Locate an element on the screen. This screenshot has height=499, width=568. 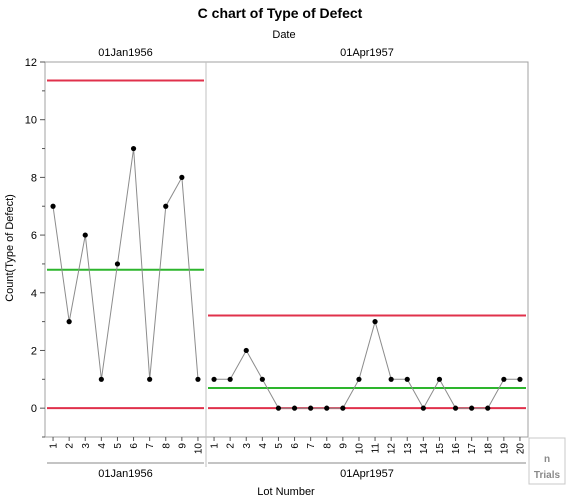
x-tick-label: 11 is located at coordinates (376, 448).